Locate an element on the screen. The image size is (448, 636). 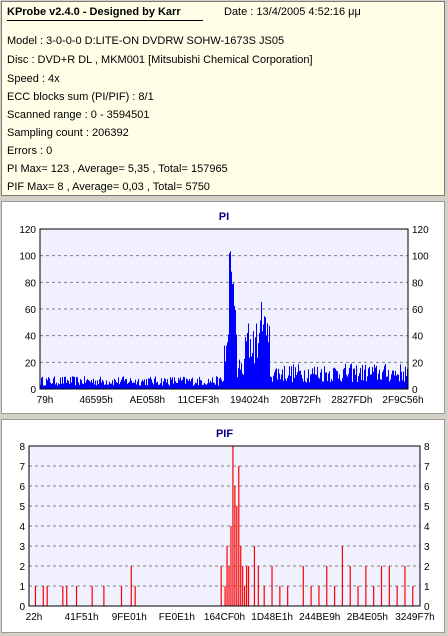
y-tick-label-left: 7 is located at coordinates (22, 467).